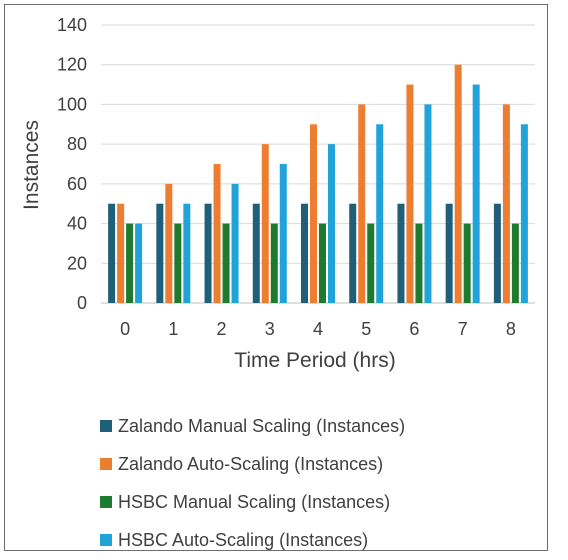  I want to click on y-tick-label: 60, so click(77, 184).